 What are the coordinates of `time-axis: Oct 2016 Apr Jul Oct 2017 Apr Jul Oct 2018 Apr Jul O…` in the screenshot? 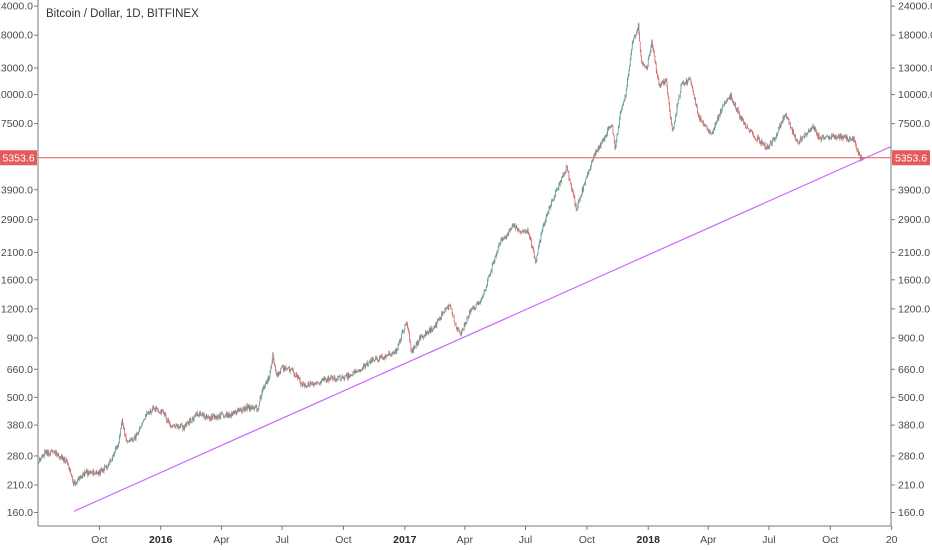 It's located at (494, 536).